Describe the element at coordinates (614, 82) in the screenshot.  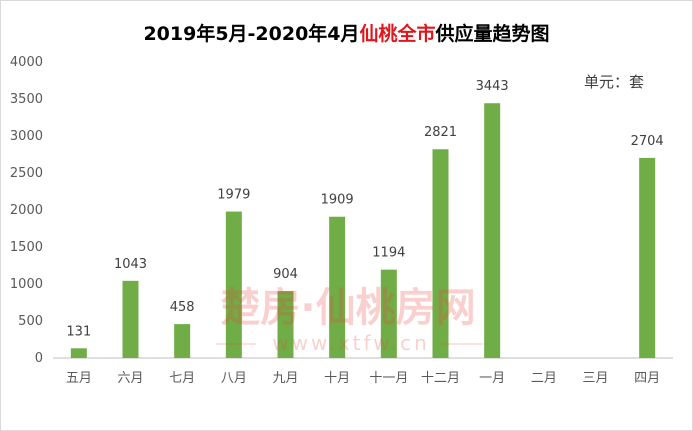
I see `unit-label: 单元：套` at that location.